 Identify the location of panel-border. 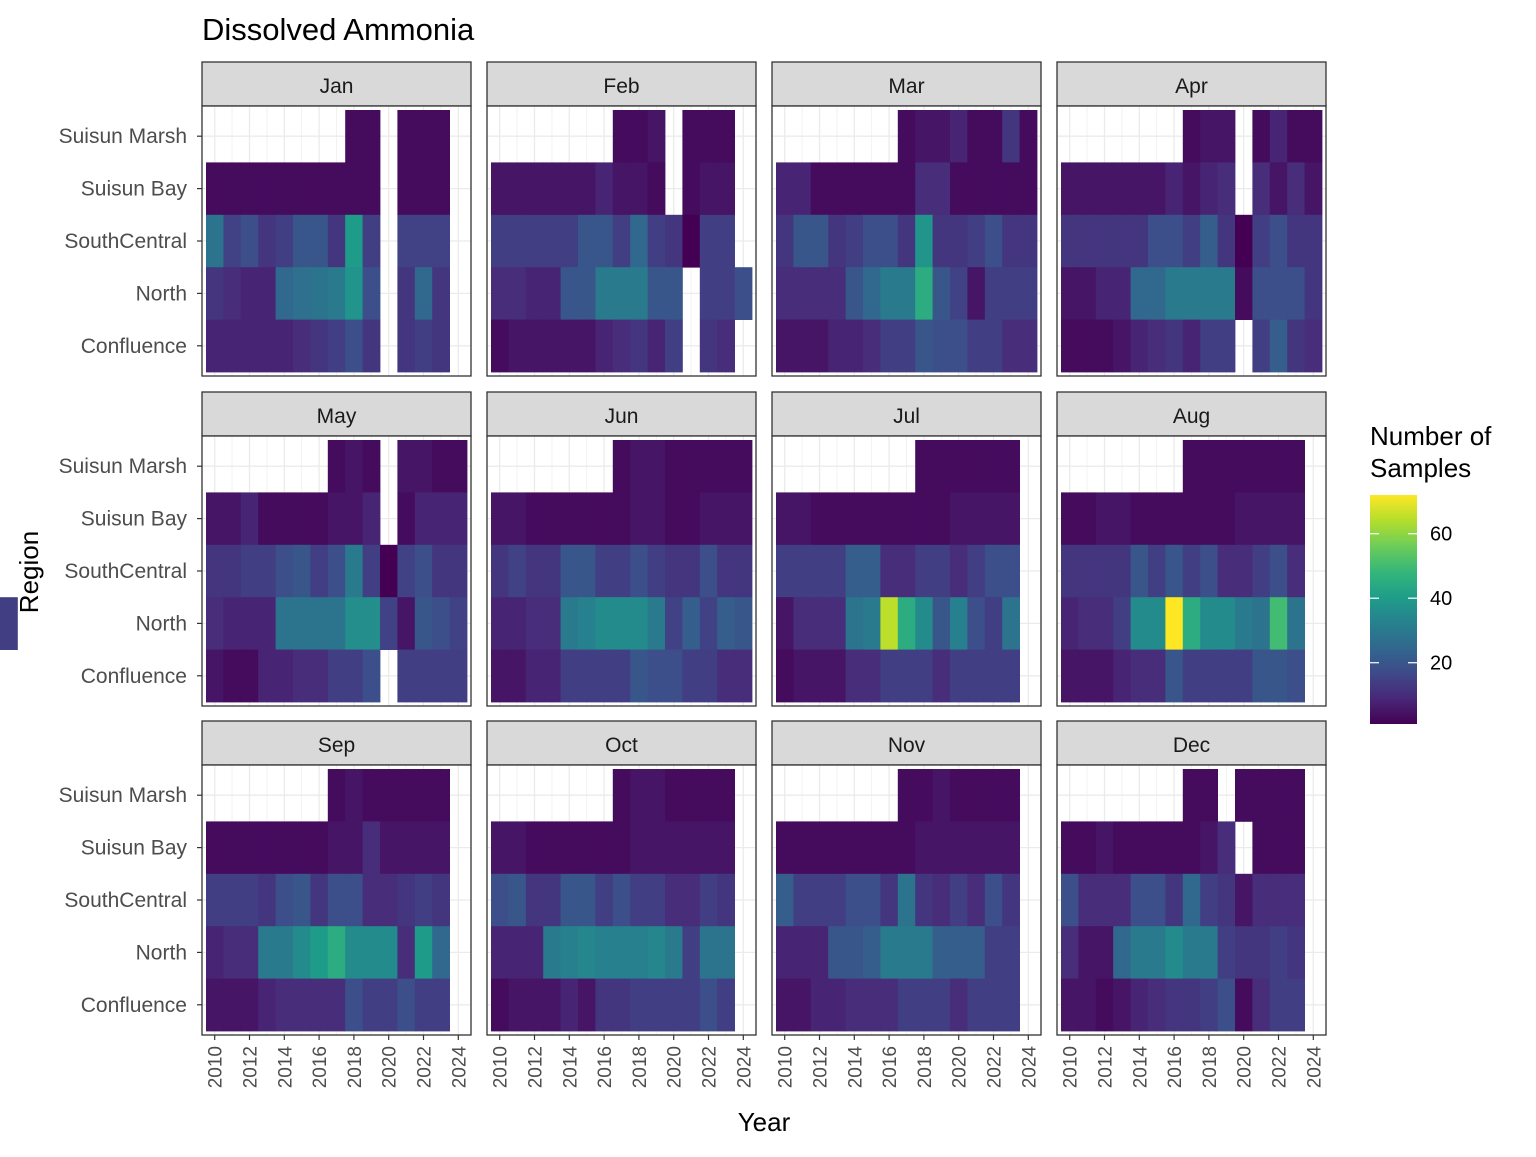
(621, 241).